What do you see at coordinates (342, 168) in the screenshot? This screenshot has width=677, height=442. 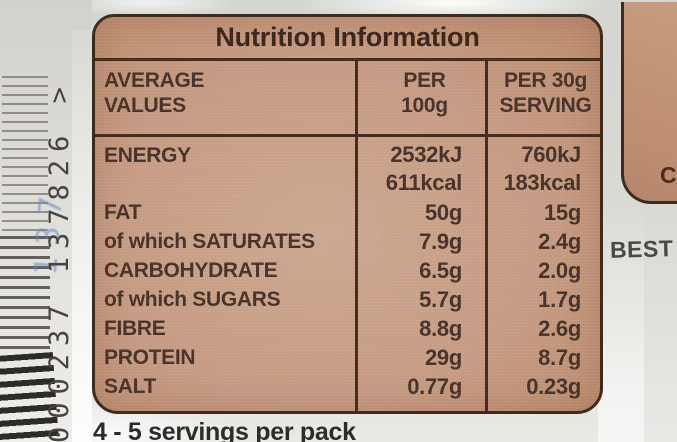 I see `row-energy: ENERGY 2532kJ 611kcal 760kJ 183kcal` at bounding box center [342, 168].